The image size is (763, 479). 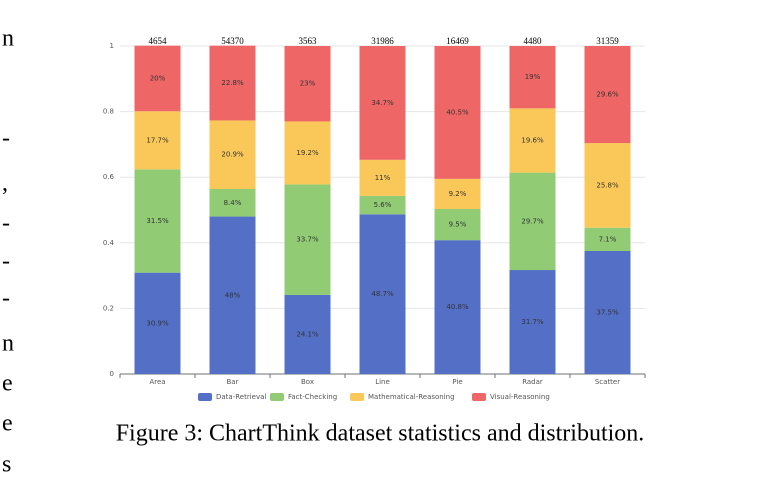 I want to click on data-label: 19.2%, so click(x=307, y=153).